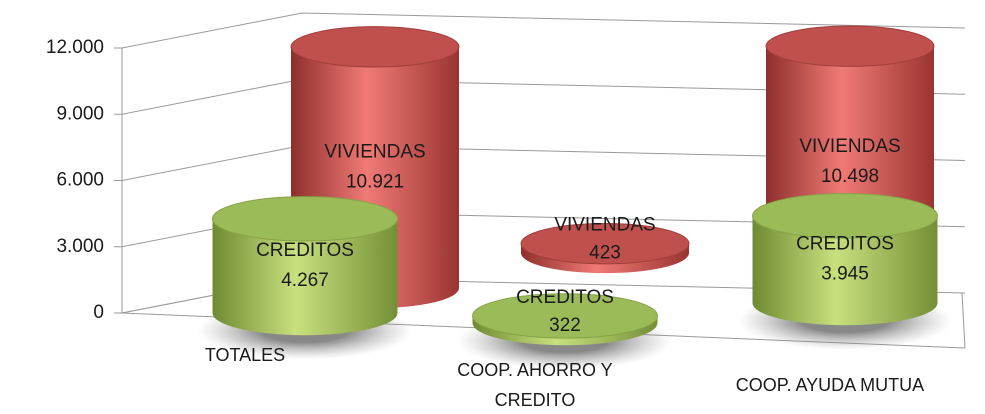 Image resolution: width=985 pixels, height=414 pixels. I want to click on y-tick-label: 9.000, so click(80, 113).